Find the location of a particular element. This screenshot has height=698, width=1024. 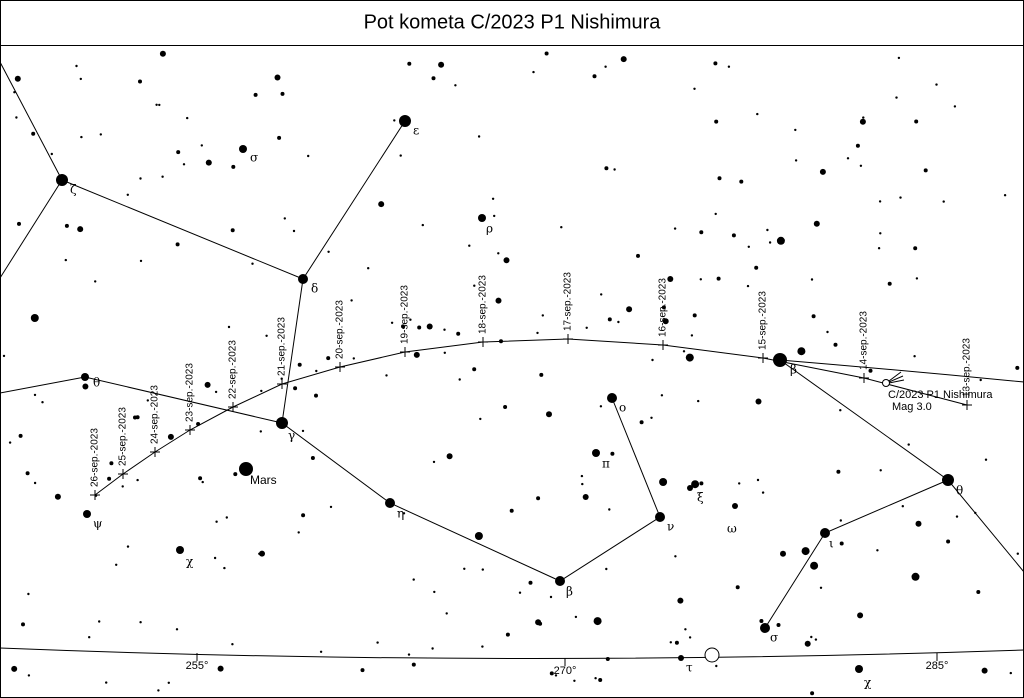

date-label: 25-sep.-2023 is located at coordinates (123, 436).